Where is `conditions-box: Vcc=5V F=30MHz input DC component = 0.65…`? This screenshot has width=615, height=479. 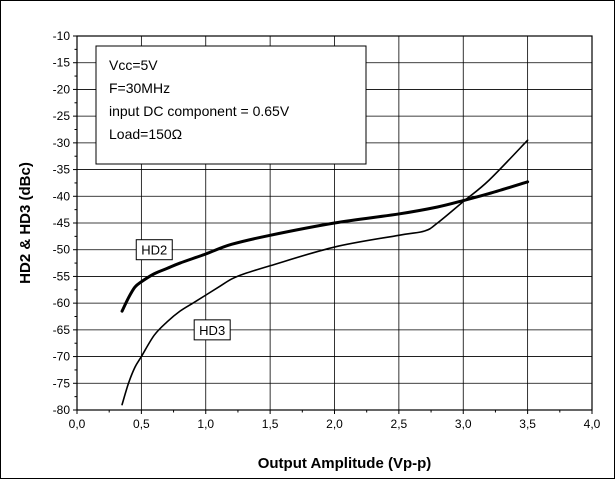 conditions-box: Vcc=5V F=30MHz input DC component = 0.65… is located at coordinates (231, 105).